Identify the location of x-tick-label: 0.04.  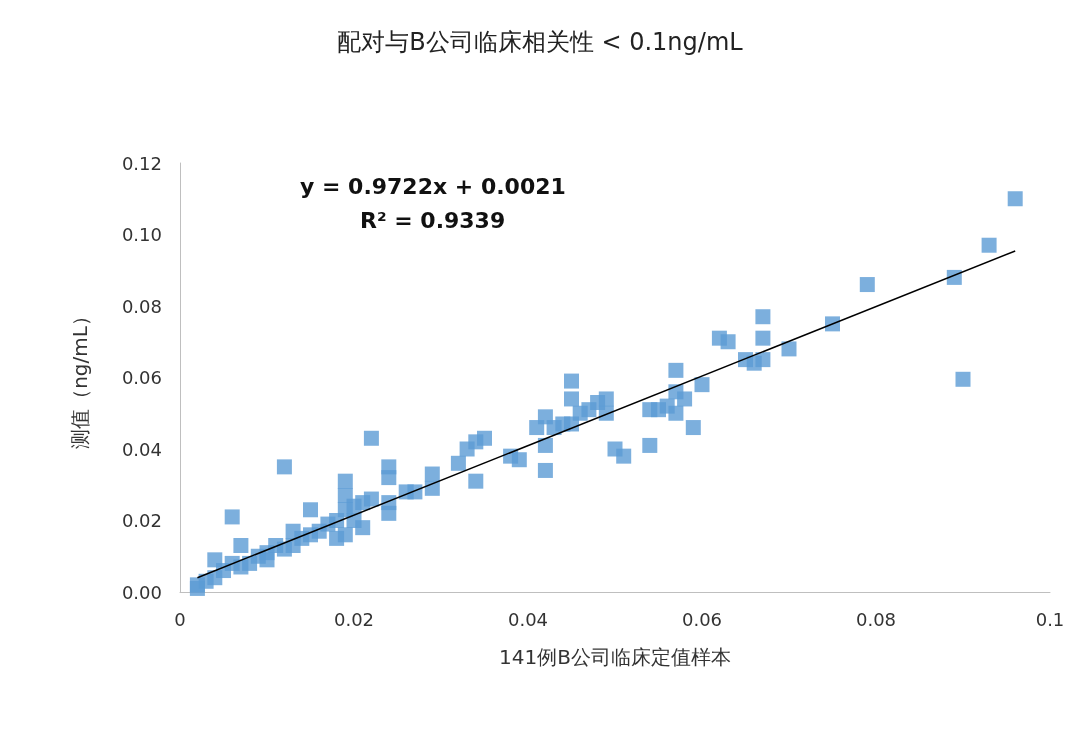
(528, 619).